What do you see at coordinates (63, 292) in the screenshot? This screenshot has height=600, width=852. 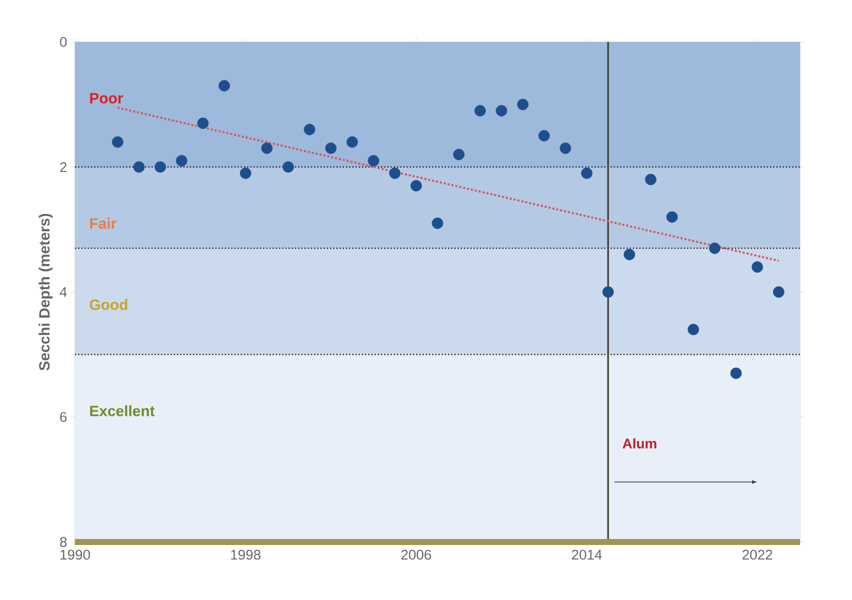 I see `y-tick-label: 4` at bounding box center [63, 292].